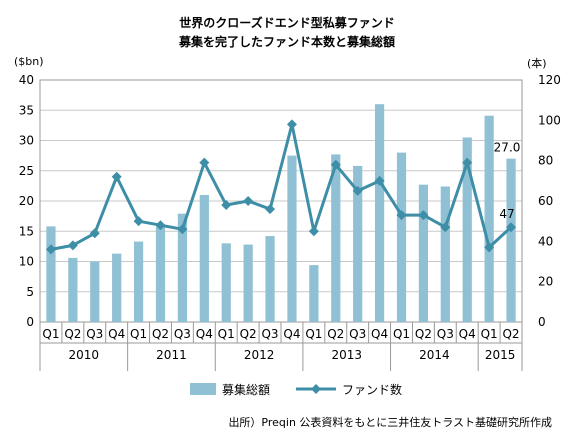 The image size is (574, 445). I want to click on source-note: 出所）Preqin 公表資料をもとに三井住友トラスト基礎研究所作成, so click(390, 422).